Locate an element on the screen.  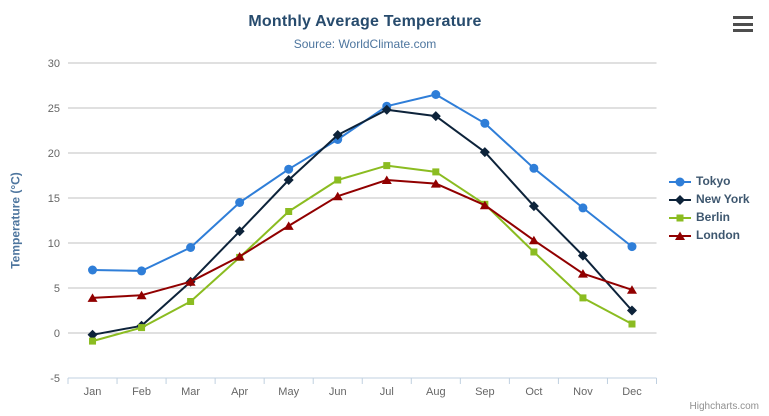
x-axis-tick-label: Nov is located at coordinates (583, 392).